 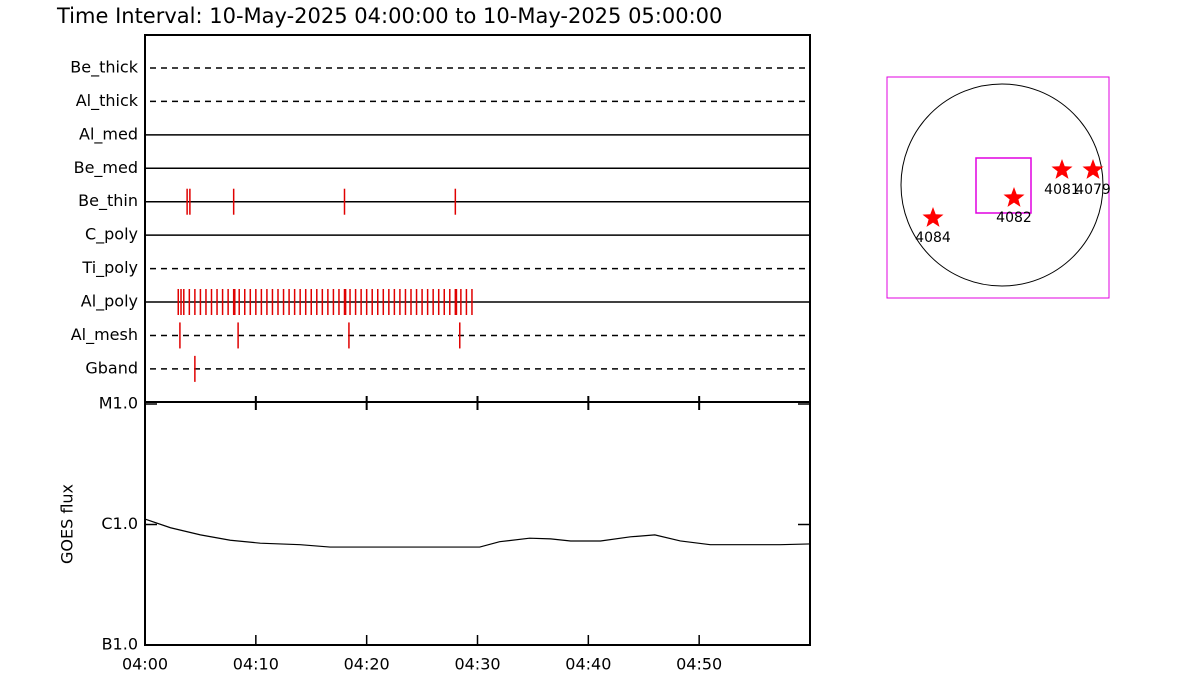 I want to click on x-tick-label: 04:00, so click(x=145, y=664).